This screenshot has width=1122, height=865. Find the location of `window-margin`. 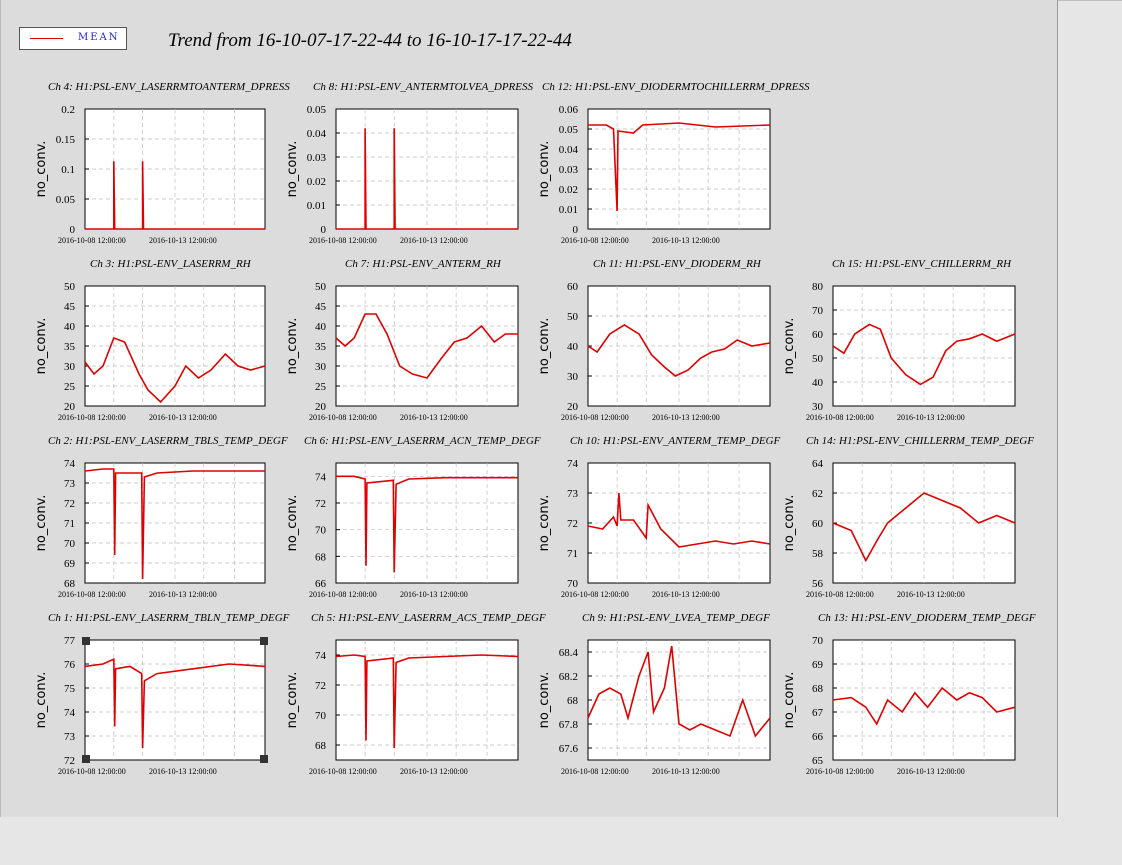

window-margin is located at coordinates (1089, 408).